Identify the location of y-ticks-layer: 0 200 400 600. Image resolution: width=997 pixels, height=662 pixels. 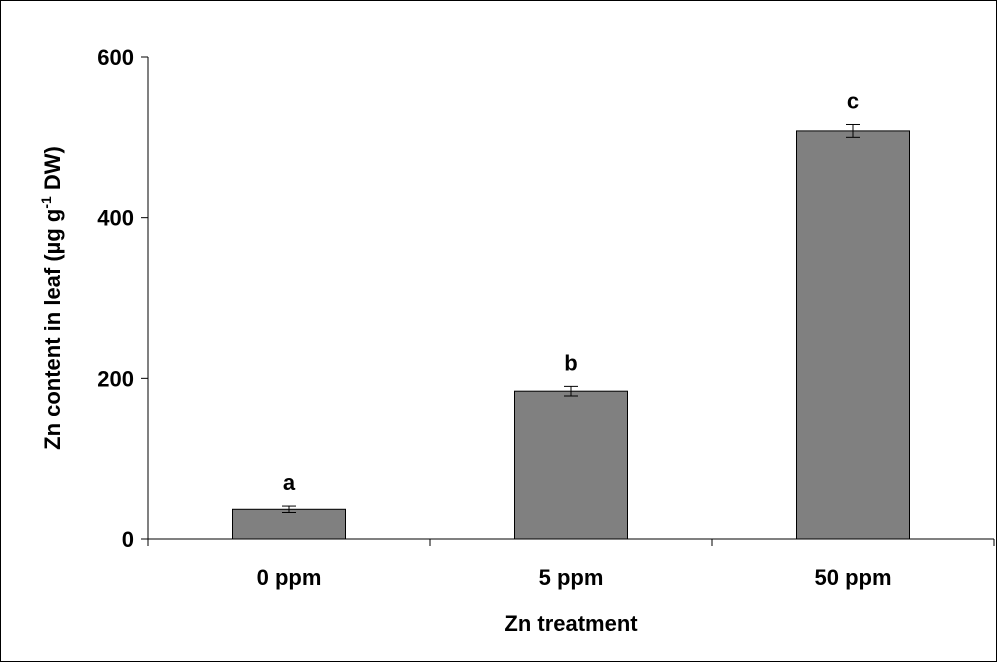
(122, 298).